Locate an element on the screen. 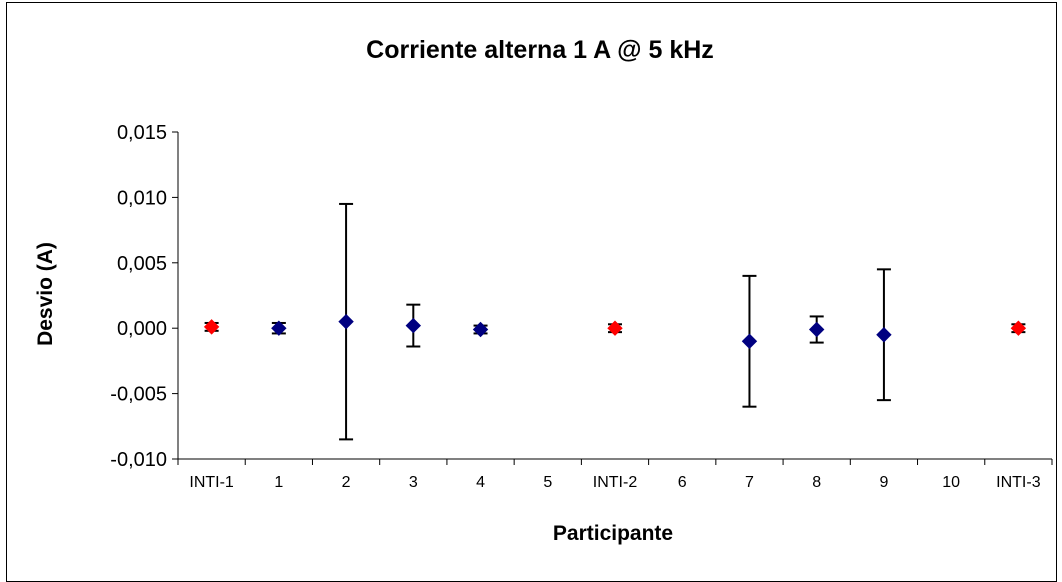 The height and width of the screenshot is (582, 1062). y-tick-label: 0,010 is located at coordinates (142, 198).